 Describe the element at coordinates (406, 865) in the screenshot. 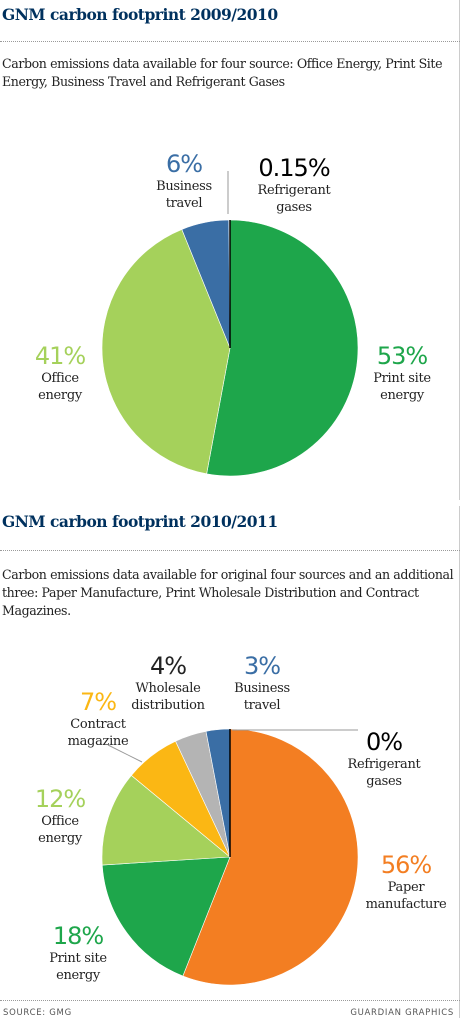

I see `slice-value-paper-manufacture: 56%` at that location.